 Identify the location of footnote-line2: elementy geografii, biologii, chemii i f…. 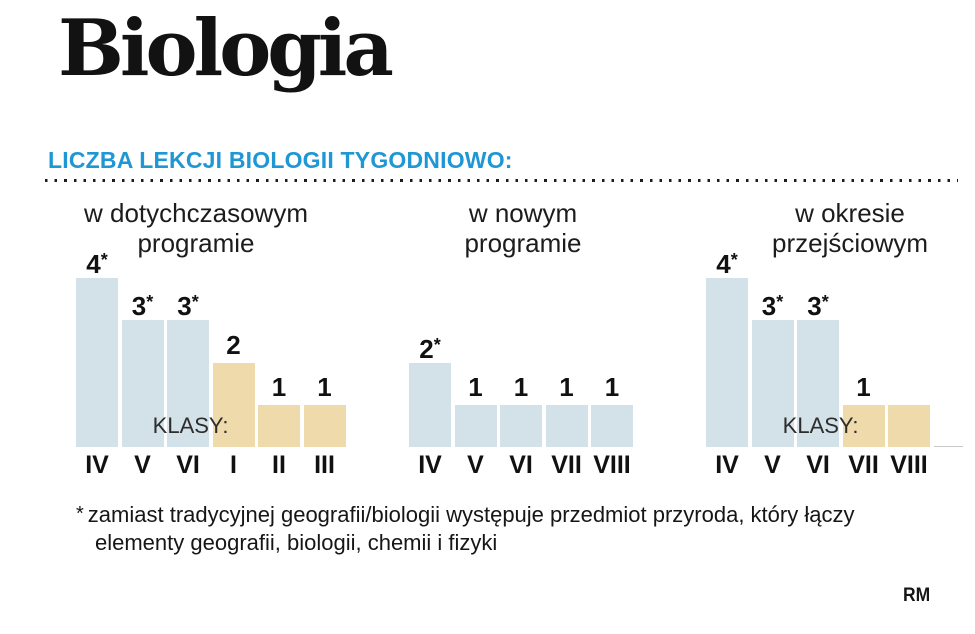
(296, 542).